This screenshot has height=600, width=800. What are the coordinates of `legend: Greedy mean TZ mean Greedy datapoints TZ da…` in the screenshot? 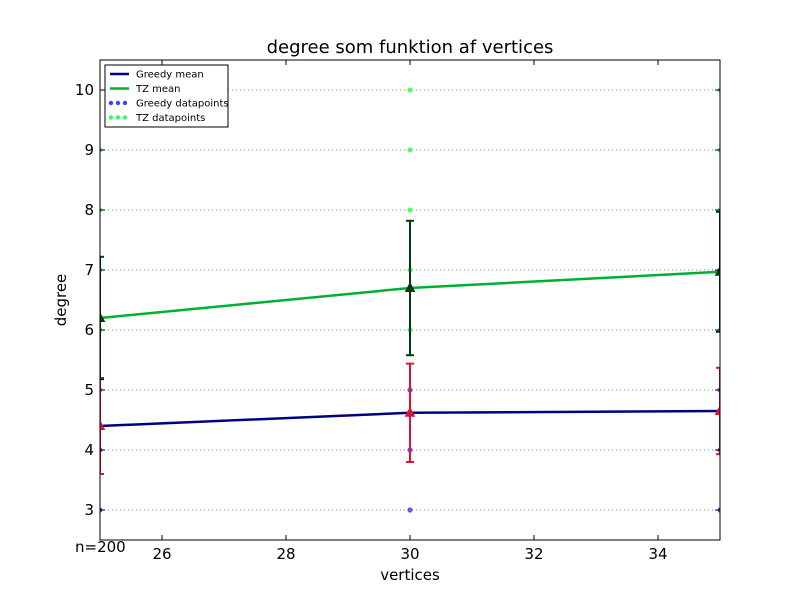 It's located at (166, 96).